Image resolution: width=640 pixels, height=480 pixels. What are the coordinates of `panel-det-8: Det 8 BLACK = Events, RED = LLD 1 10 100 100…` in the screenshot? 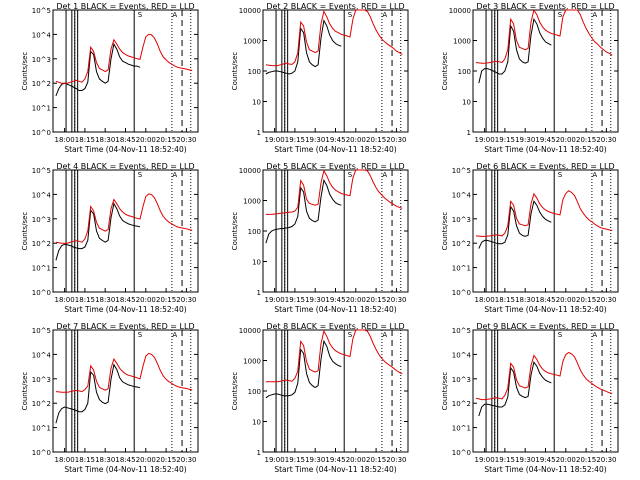 It's located at (320, 398).